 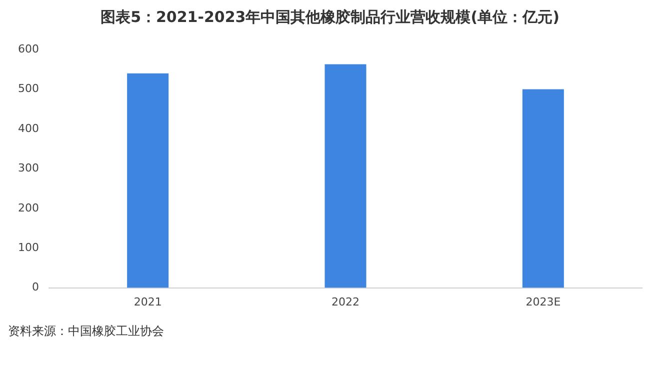 I want to click on x-tick-label: 2022, so click(x=346, y=301).